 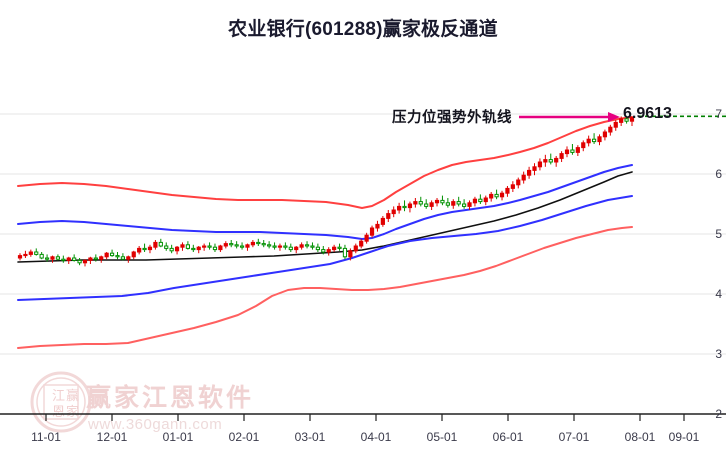 What do you see at coordinates (178, 437) in the screenshot?
I see `x-axis-tick-01-01: 01-01` at bounding box center [178, 437].